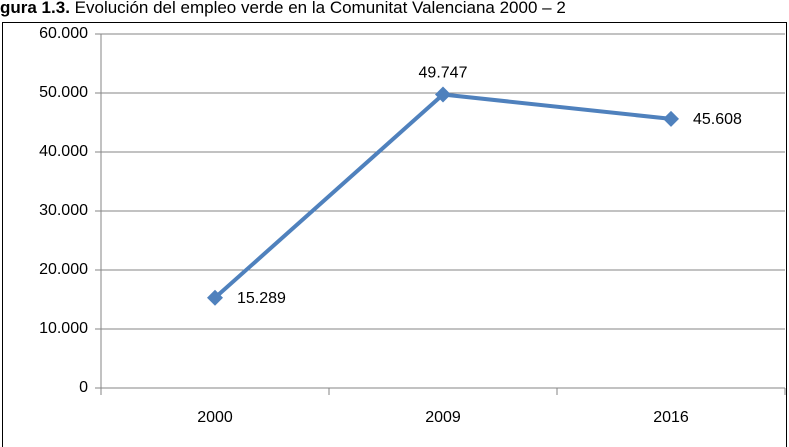 The height and width of the screenshot is (447, 789). What do you see at coordinates (261, 298) in the screenshot?
I see `data-label: 15.289` at bounding box center [261, 298].